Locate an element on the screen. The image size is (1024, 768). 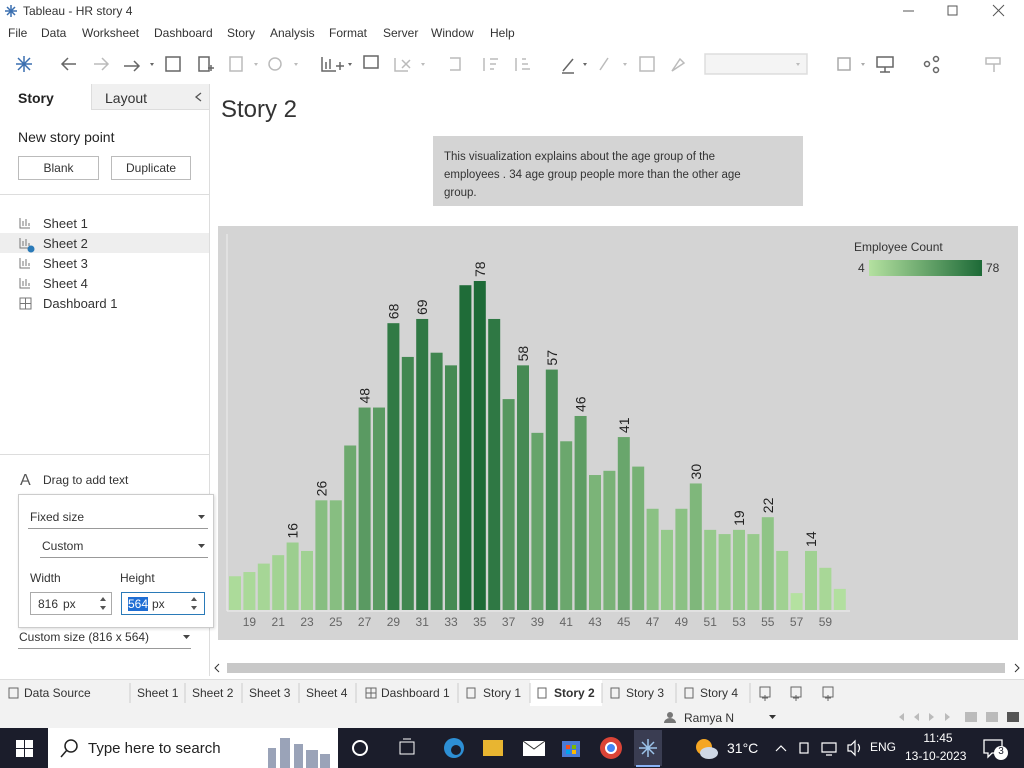
save-icon is located at coordinates (173, 64).